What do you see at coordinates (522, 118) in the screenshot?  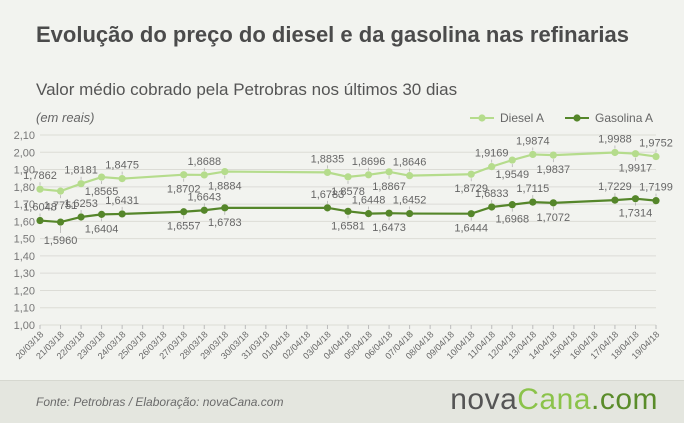 I see `legend-label: Diesel A` at bounding box center [522, 118].